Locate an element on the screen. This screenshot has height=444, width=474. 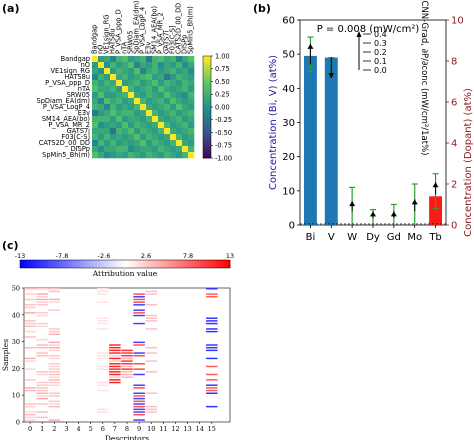
column-label: P_VSA_ppp_D is located at coordinates (119, 31).